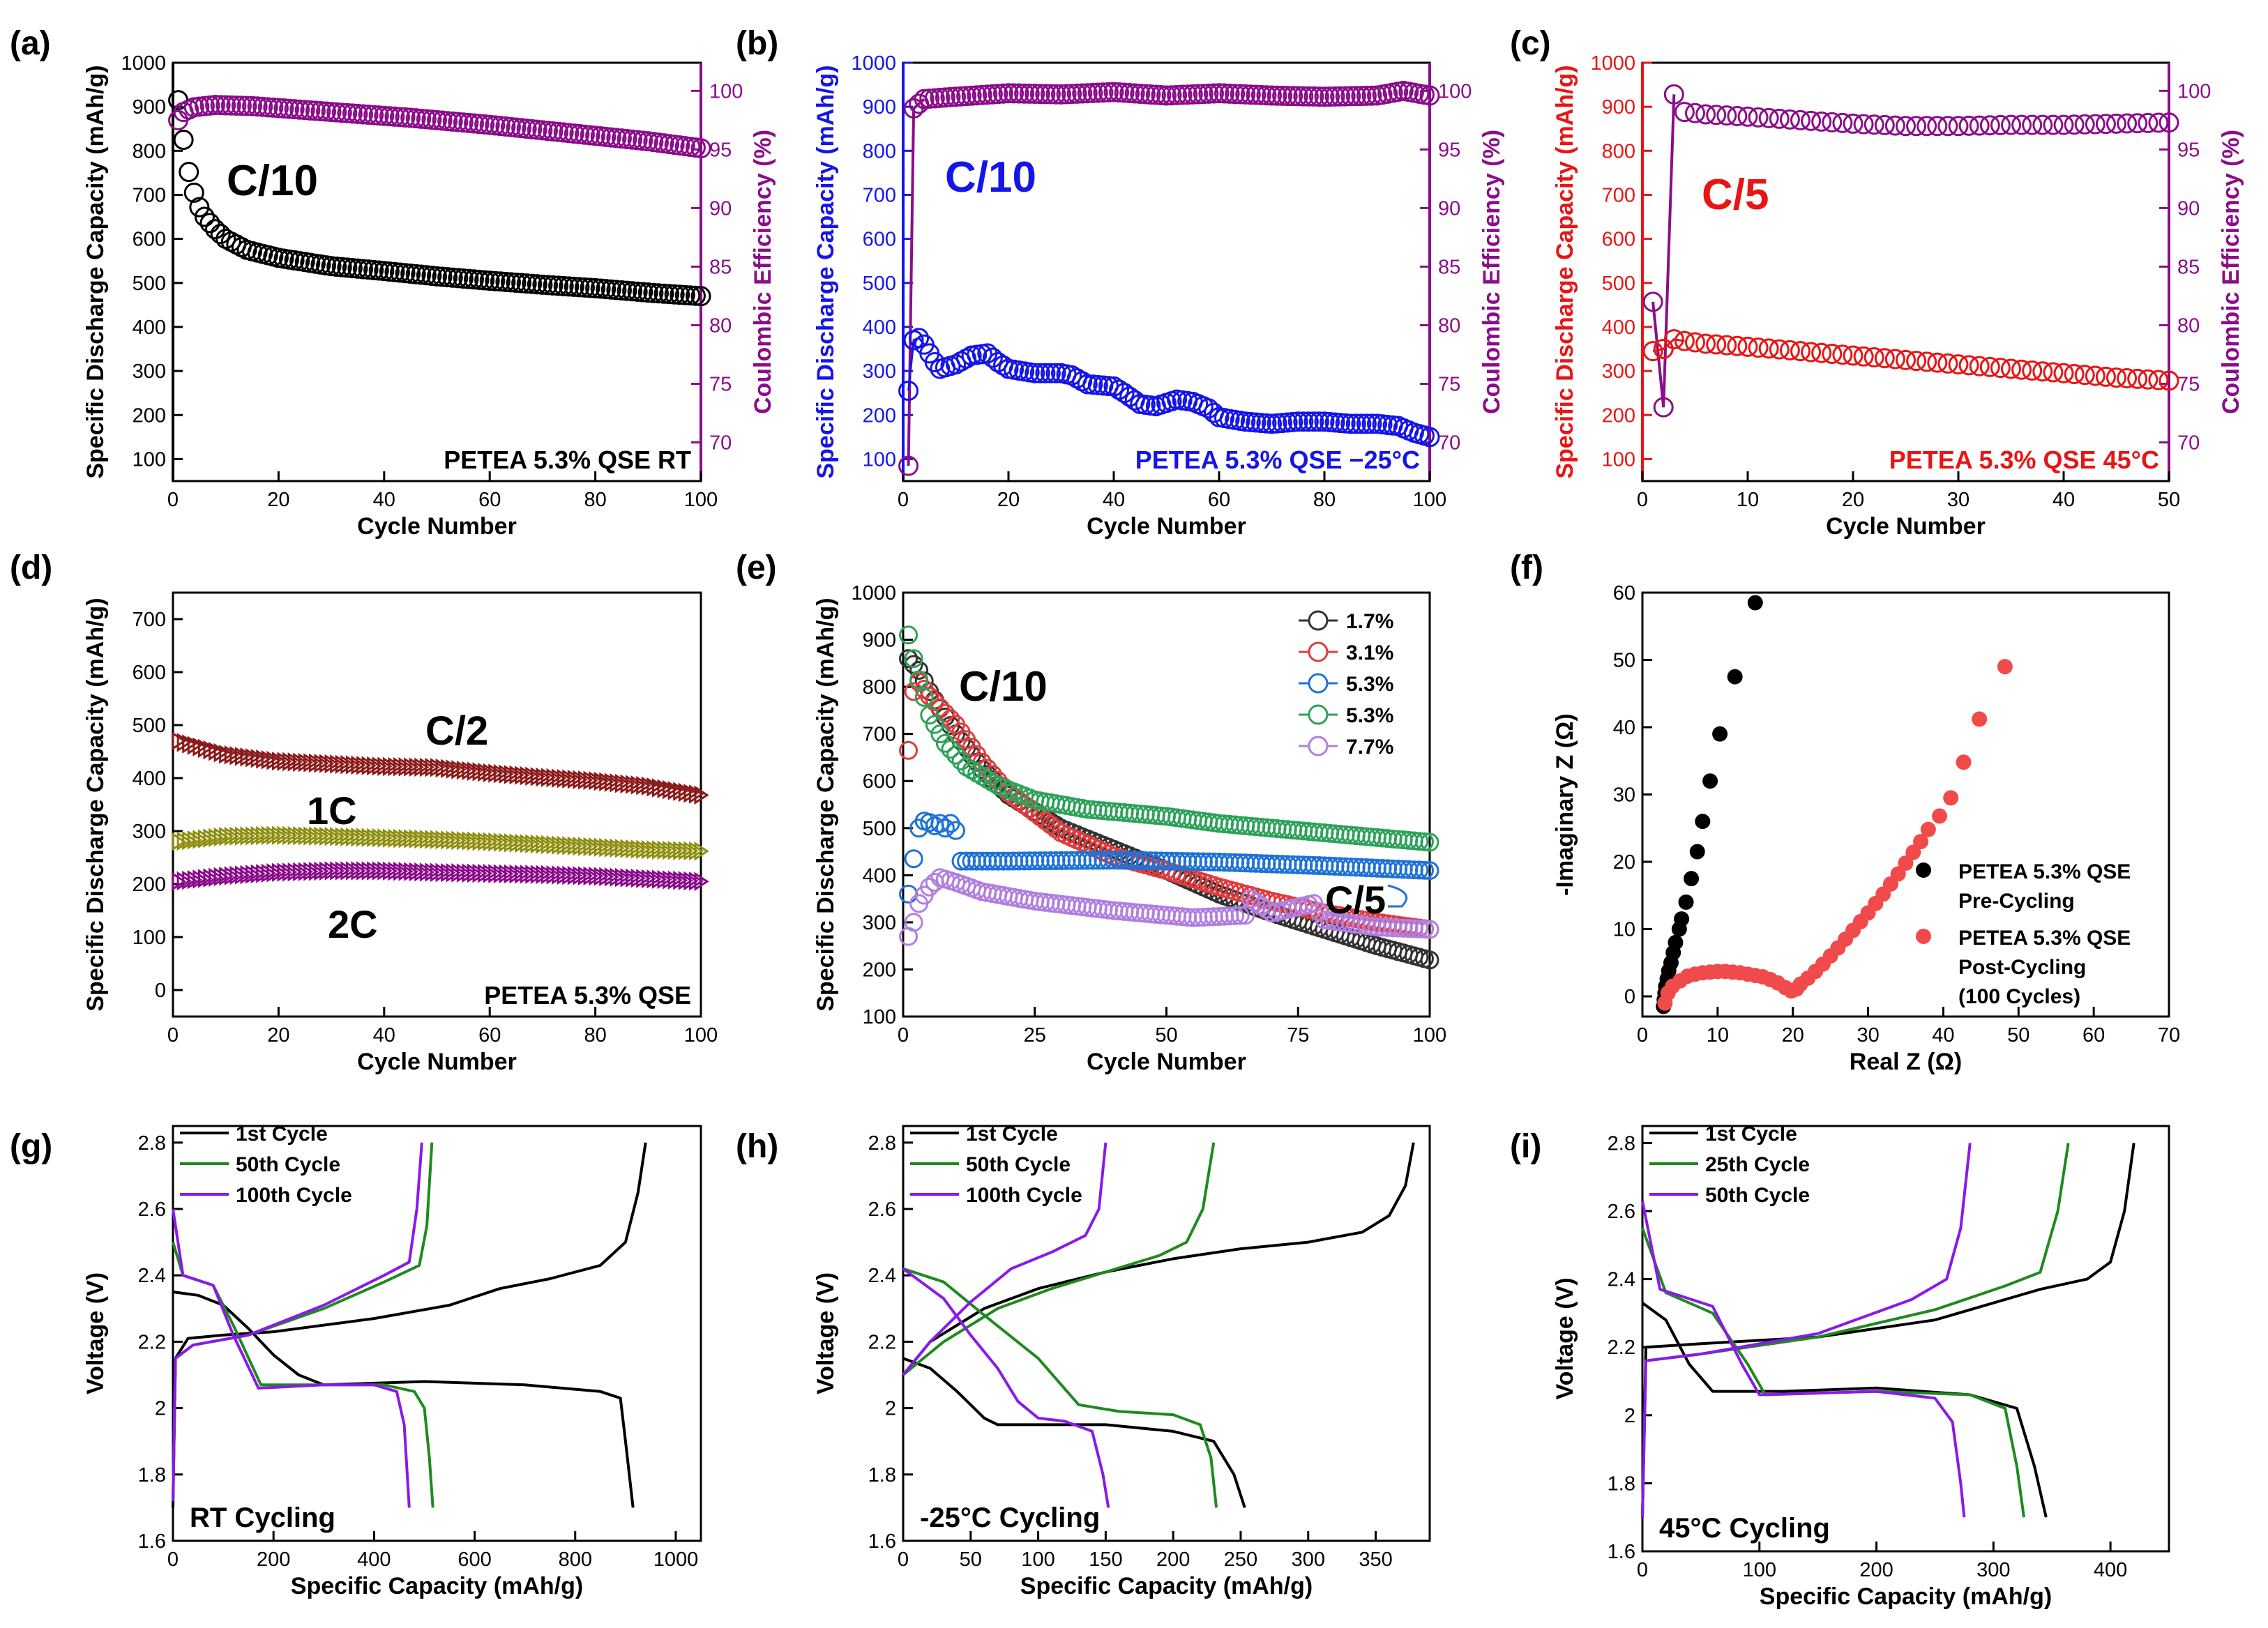  I want to click on y2-tick-label: 90, so click(721, 208).